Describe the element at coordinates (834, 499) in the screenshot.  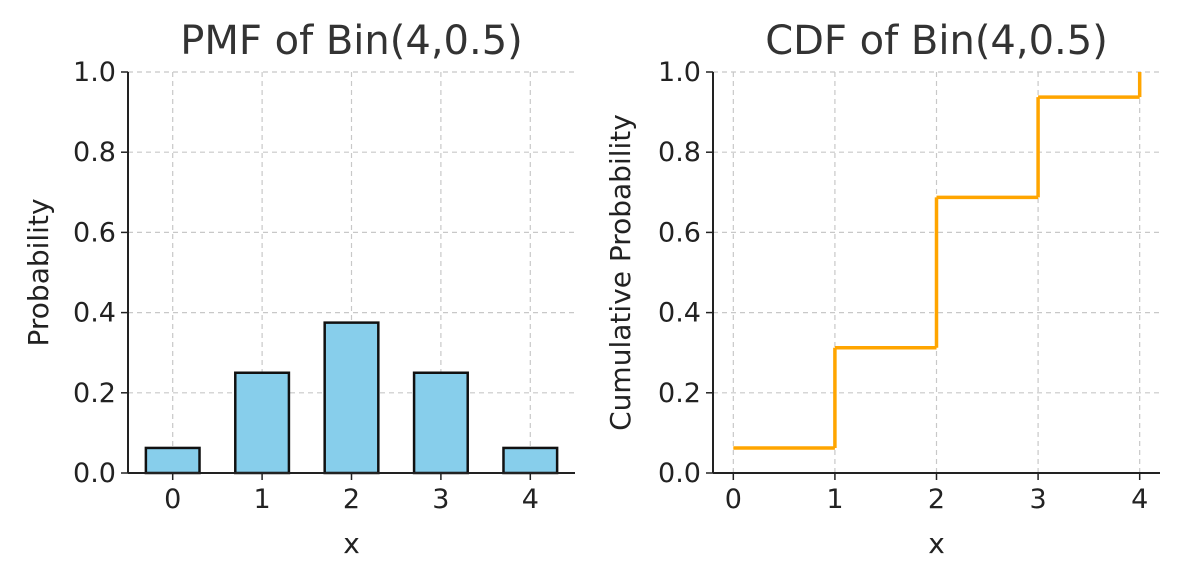
I see `cdf-x-tick-label: 1` at that location.